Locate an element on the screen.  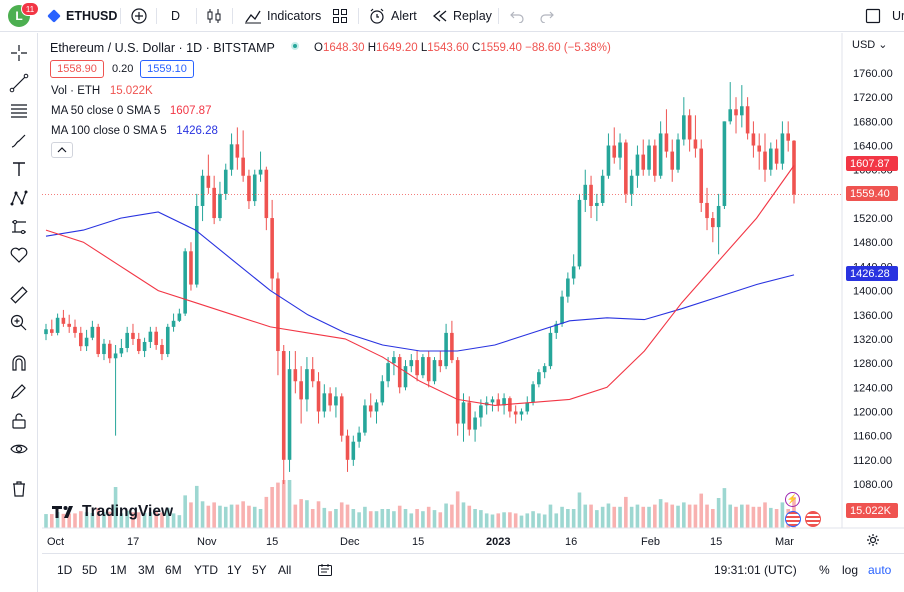
indicators-icon is located at coordinates (253, 17).